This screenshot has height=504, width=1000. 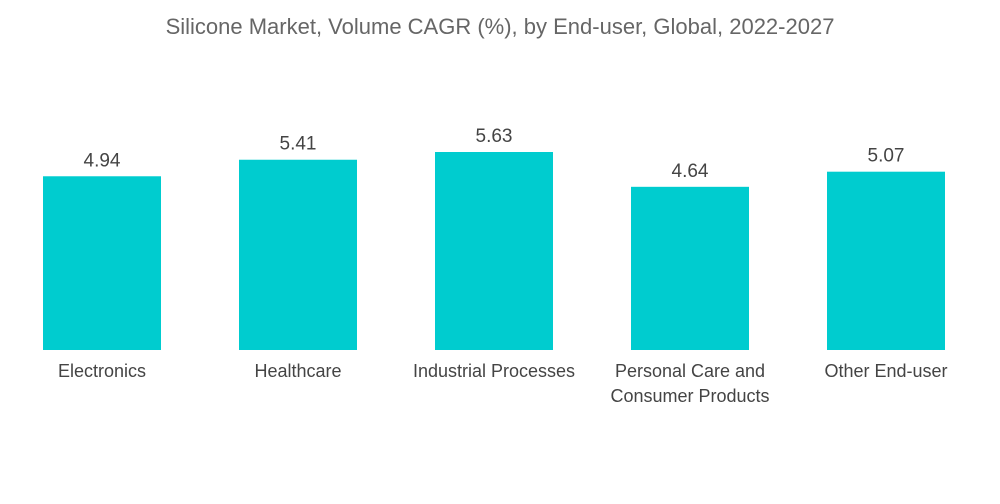 I want to click on category-label-4: Other End-user, so click(x=885, y=371).